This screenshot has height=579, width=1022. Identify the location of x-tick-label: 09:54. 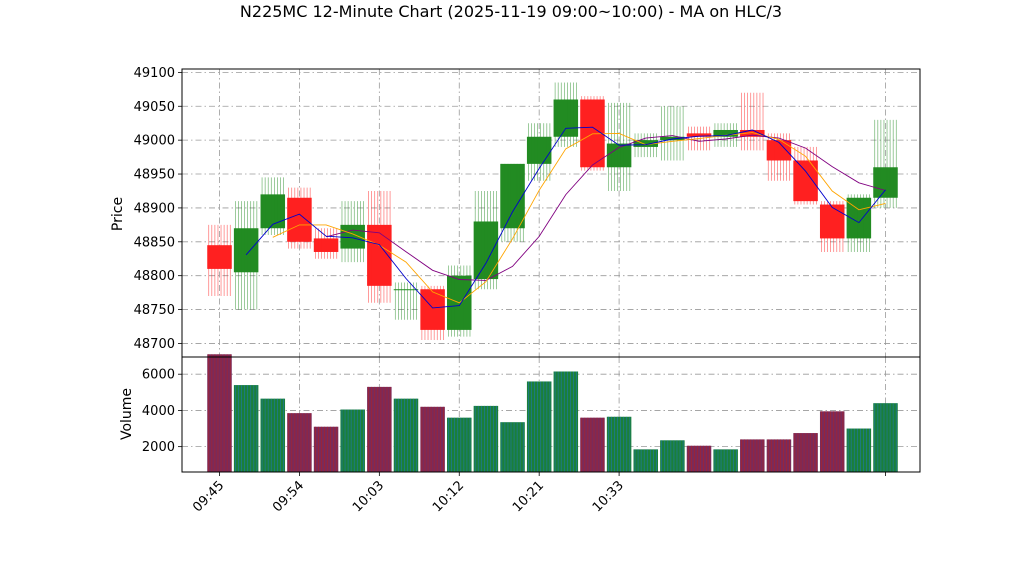
(288, 496).